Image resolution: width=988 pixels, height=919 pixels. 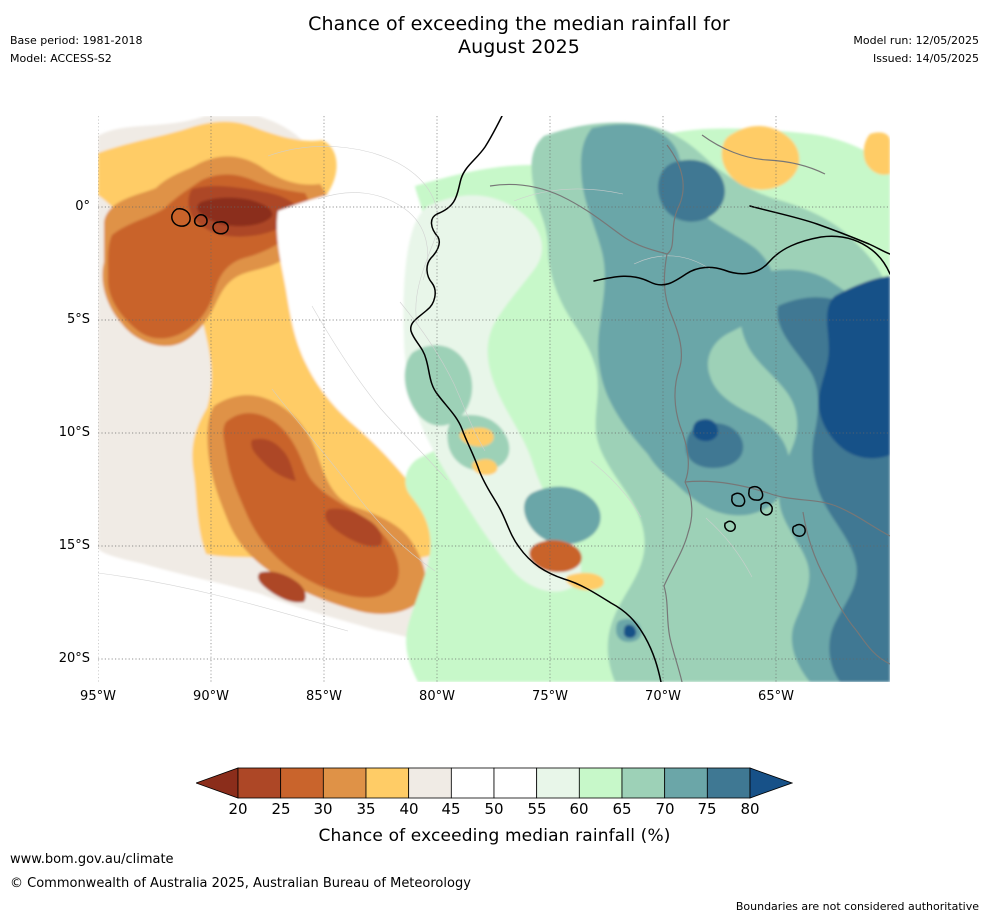 I want to click on model-metadata-left: Base period: 1981-2018 Model: ACCESS-S2, so click(x=76, y=50).